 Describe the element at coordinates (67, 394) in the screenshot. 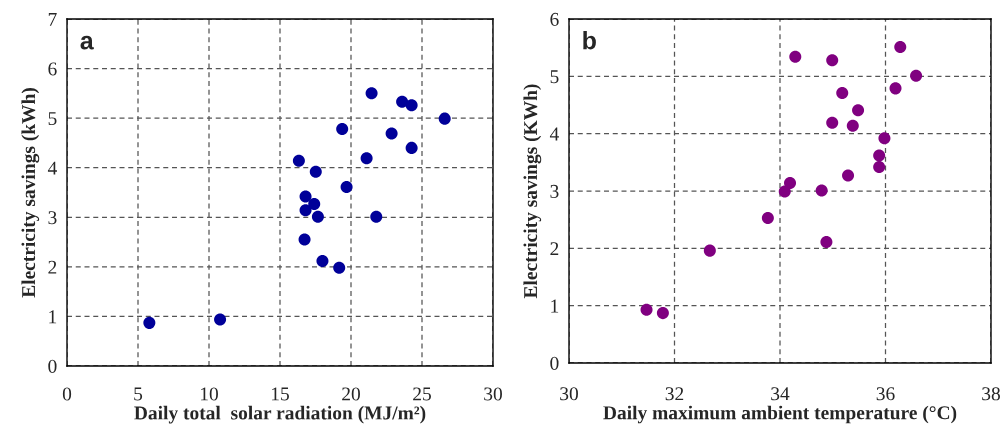

I see `x-tick-label: 0` at that location.